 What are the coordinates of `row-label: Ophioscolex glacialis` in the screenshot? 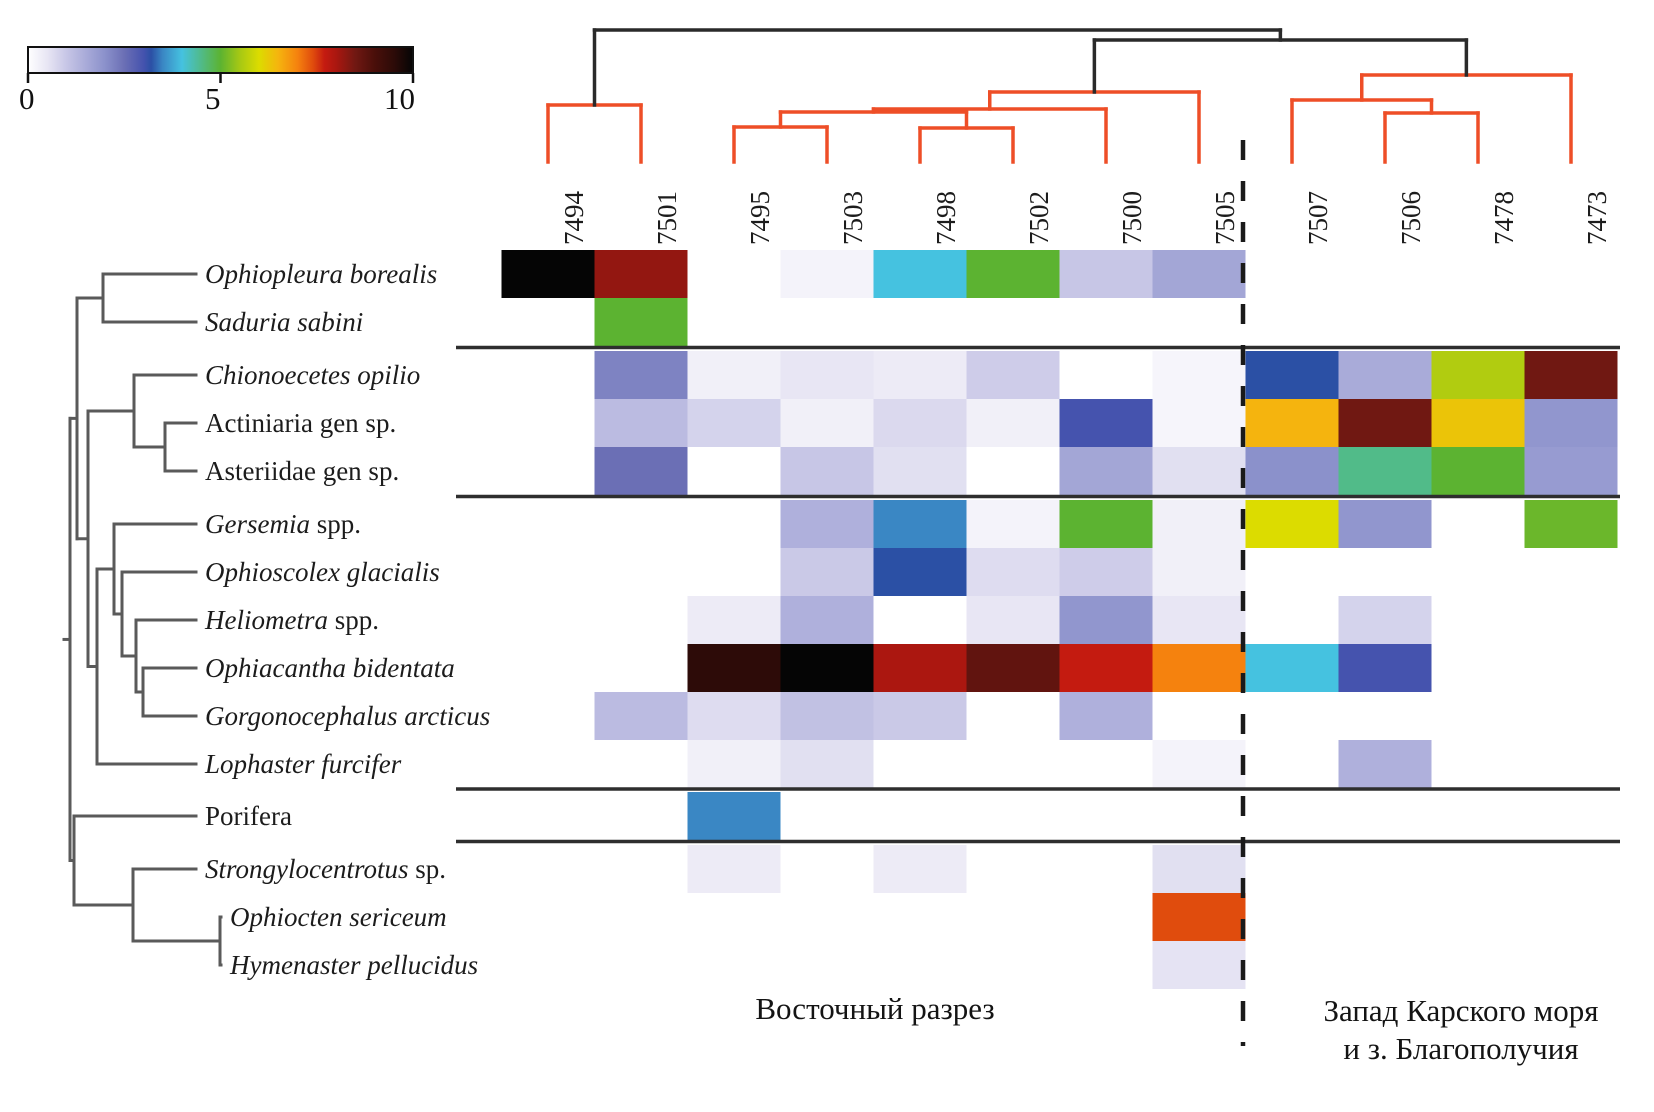 It's located at (322, 572).